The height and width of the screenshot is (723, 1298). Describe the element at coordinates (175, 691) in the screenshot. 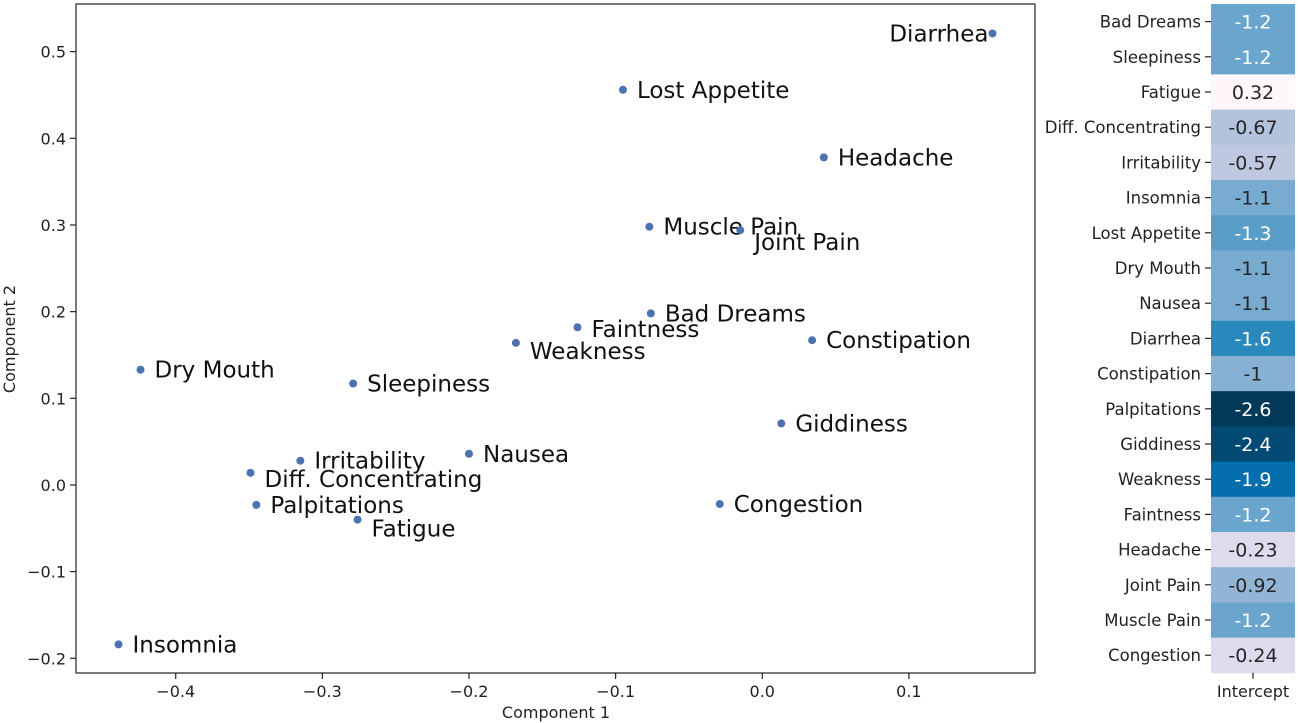

I see `x-tick-label: −0.4` at that location.